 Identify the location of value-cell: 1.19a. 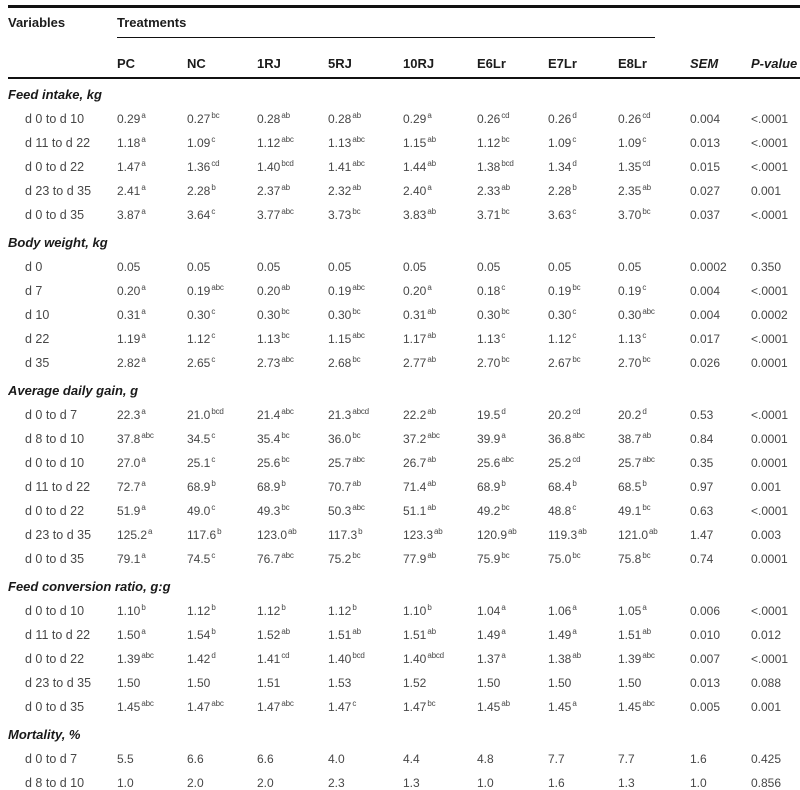
(131, 339).